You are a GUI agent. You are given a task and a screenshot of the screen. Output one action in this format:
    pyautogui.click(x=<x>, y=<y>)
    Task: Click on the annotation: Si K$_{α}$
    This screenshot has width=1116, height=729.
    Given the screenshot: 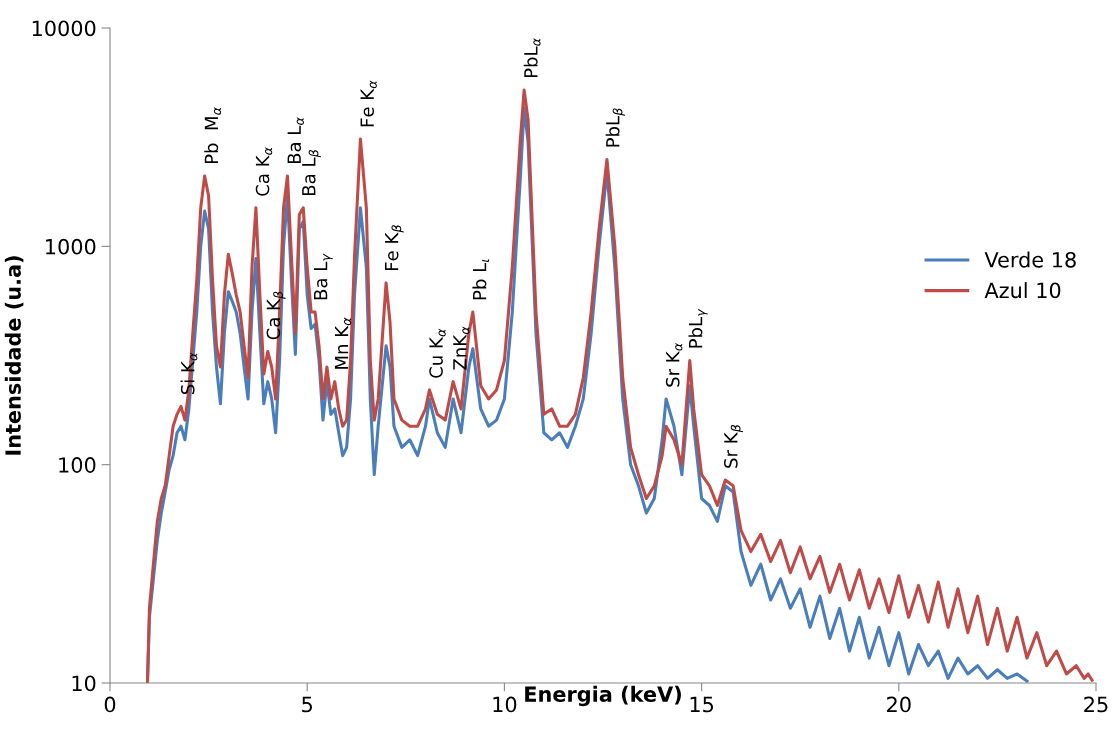 What is the action you would take?
    pyautogui.click(x=189, y=373)
    